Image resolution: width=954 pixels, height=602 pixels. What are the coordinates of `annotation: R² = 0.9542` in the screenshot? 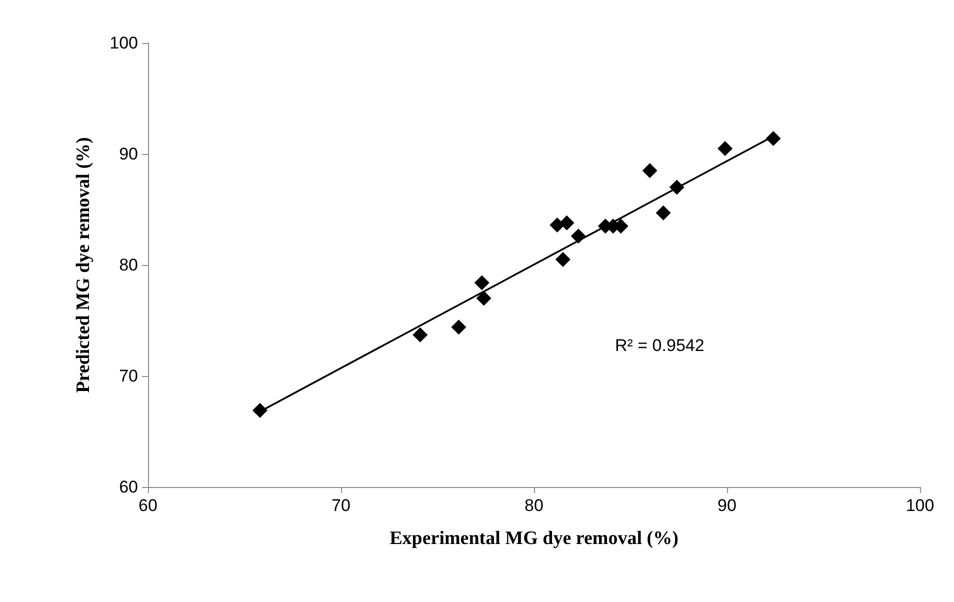 It's located at (659, 345).